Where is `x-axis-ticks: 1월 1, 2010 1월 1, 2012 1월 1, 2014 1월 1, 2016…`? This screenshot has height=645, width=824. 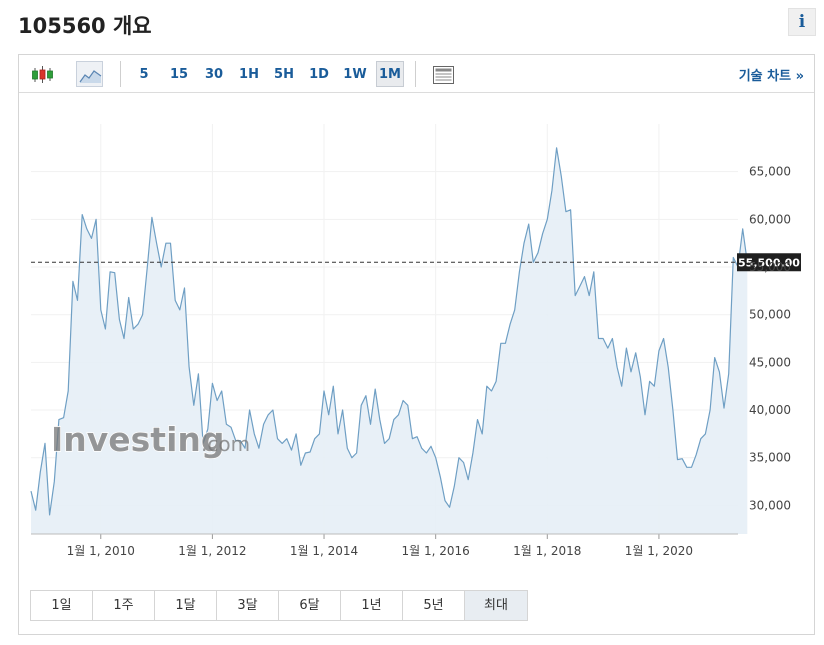
x-axis-ticks: 1월 1, 2010 1월 1, 2012 1월 1, 2014 1월 1, 2016… is located at coordinates (384, 545).